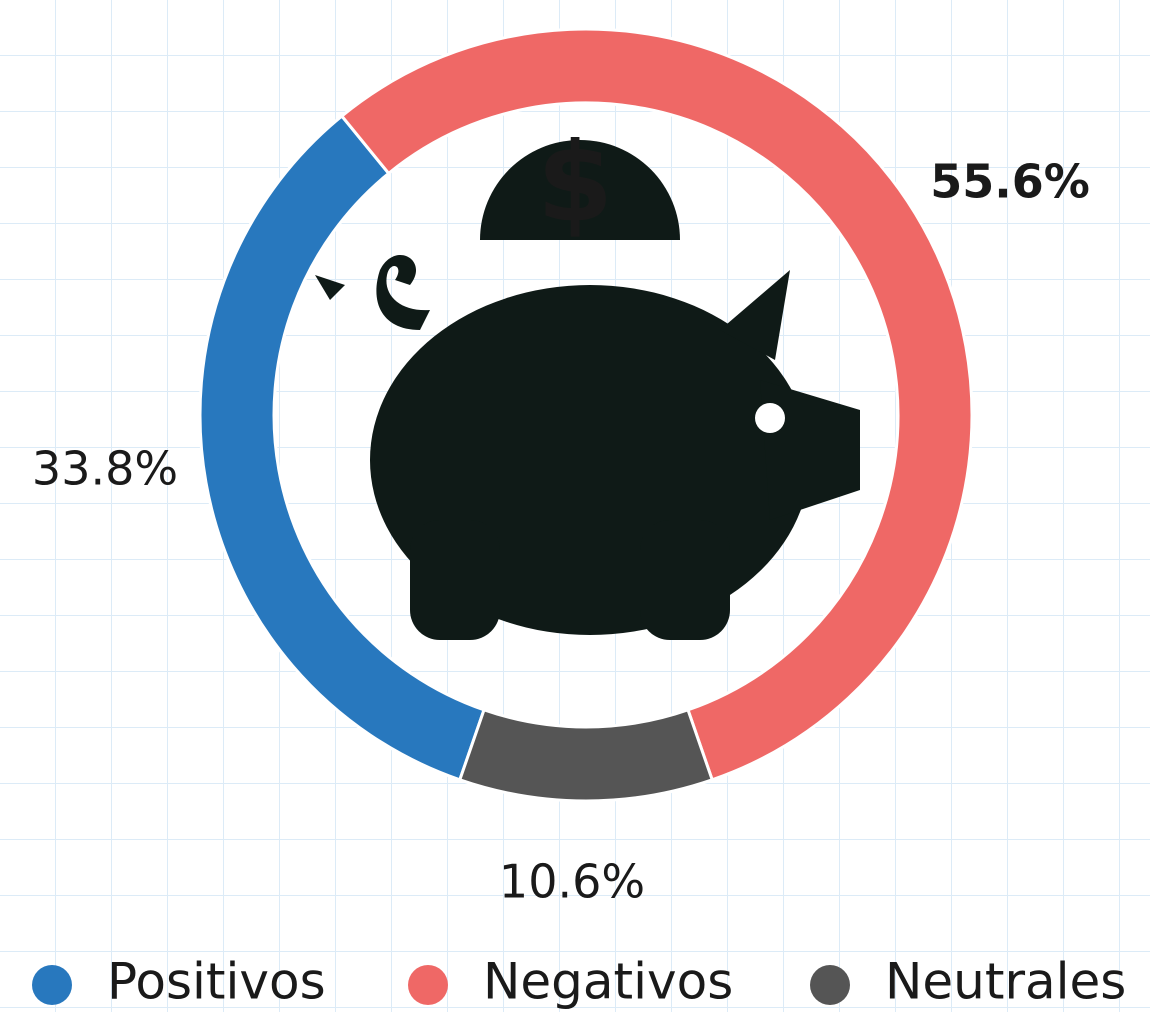  Describe the element at coordinates (216, 982) in the screenshot. I see `legend-label: Positivos` at that location.